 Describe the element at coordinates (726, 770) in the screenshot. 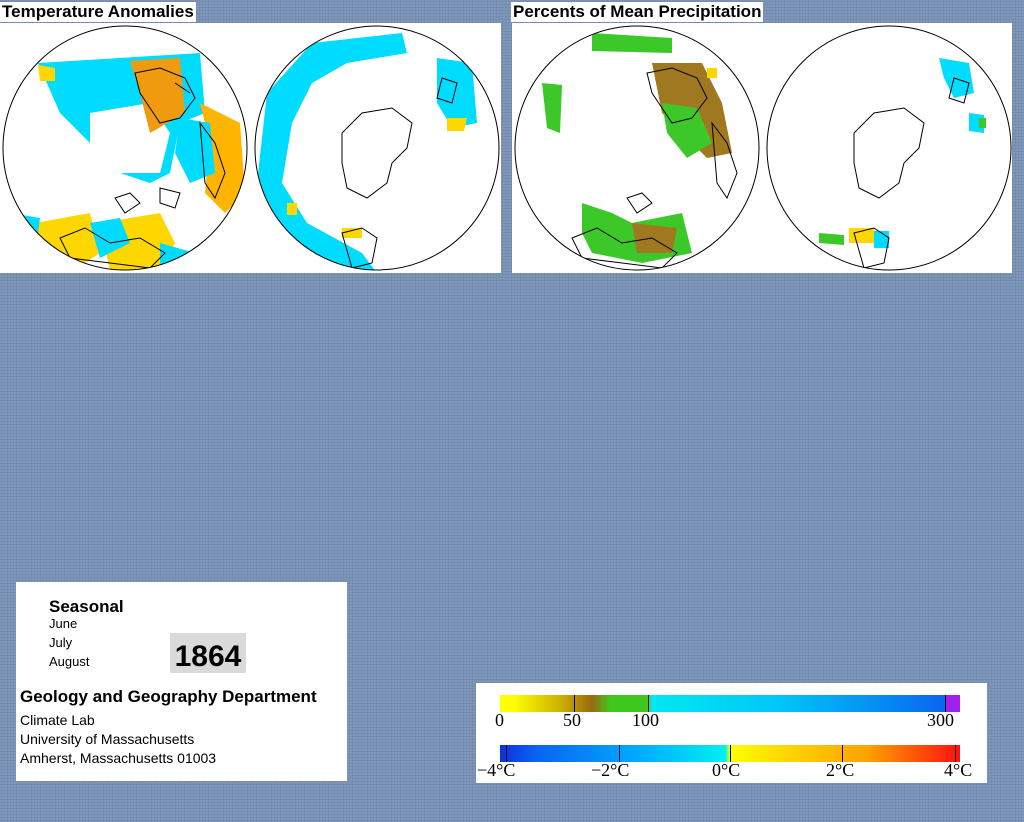

I see `temperature-label-0: 0°C` at that location.